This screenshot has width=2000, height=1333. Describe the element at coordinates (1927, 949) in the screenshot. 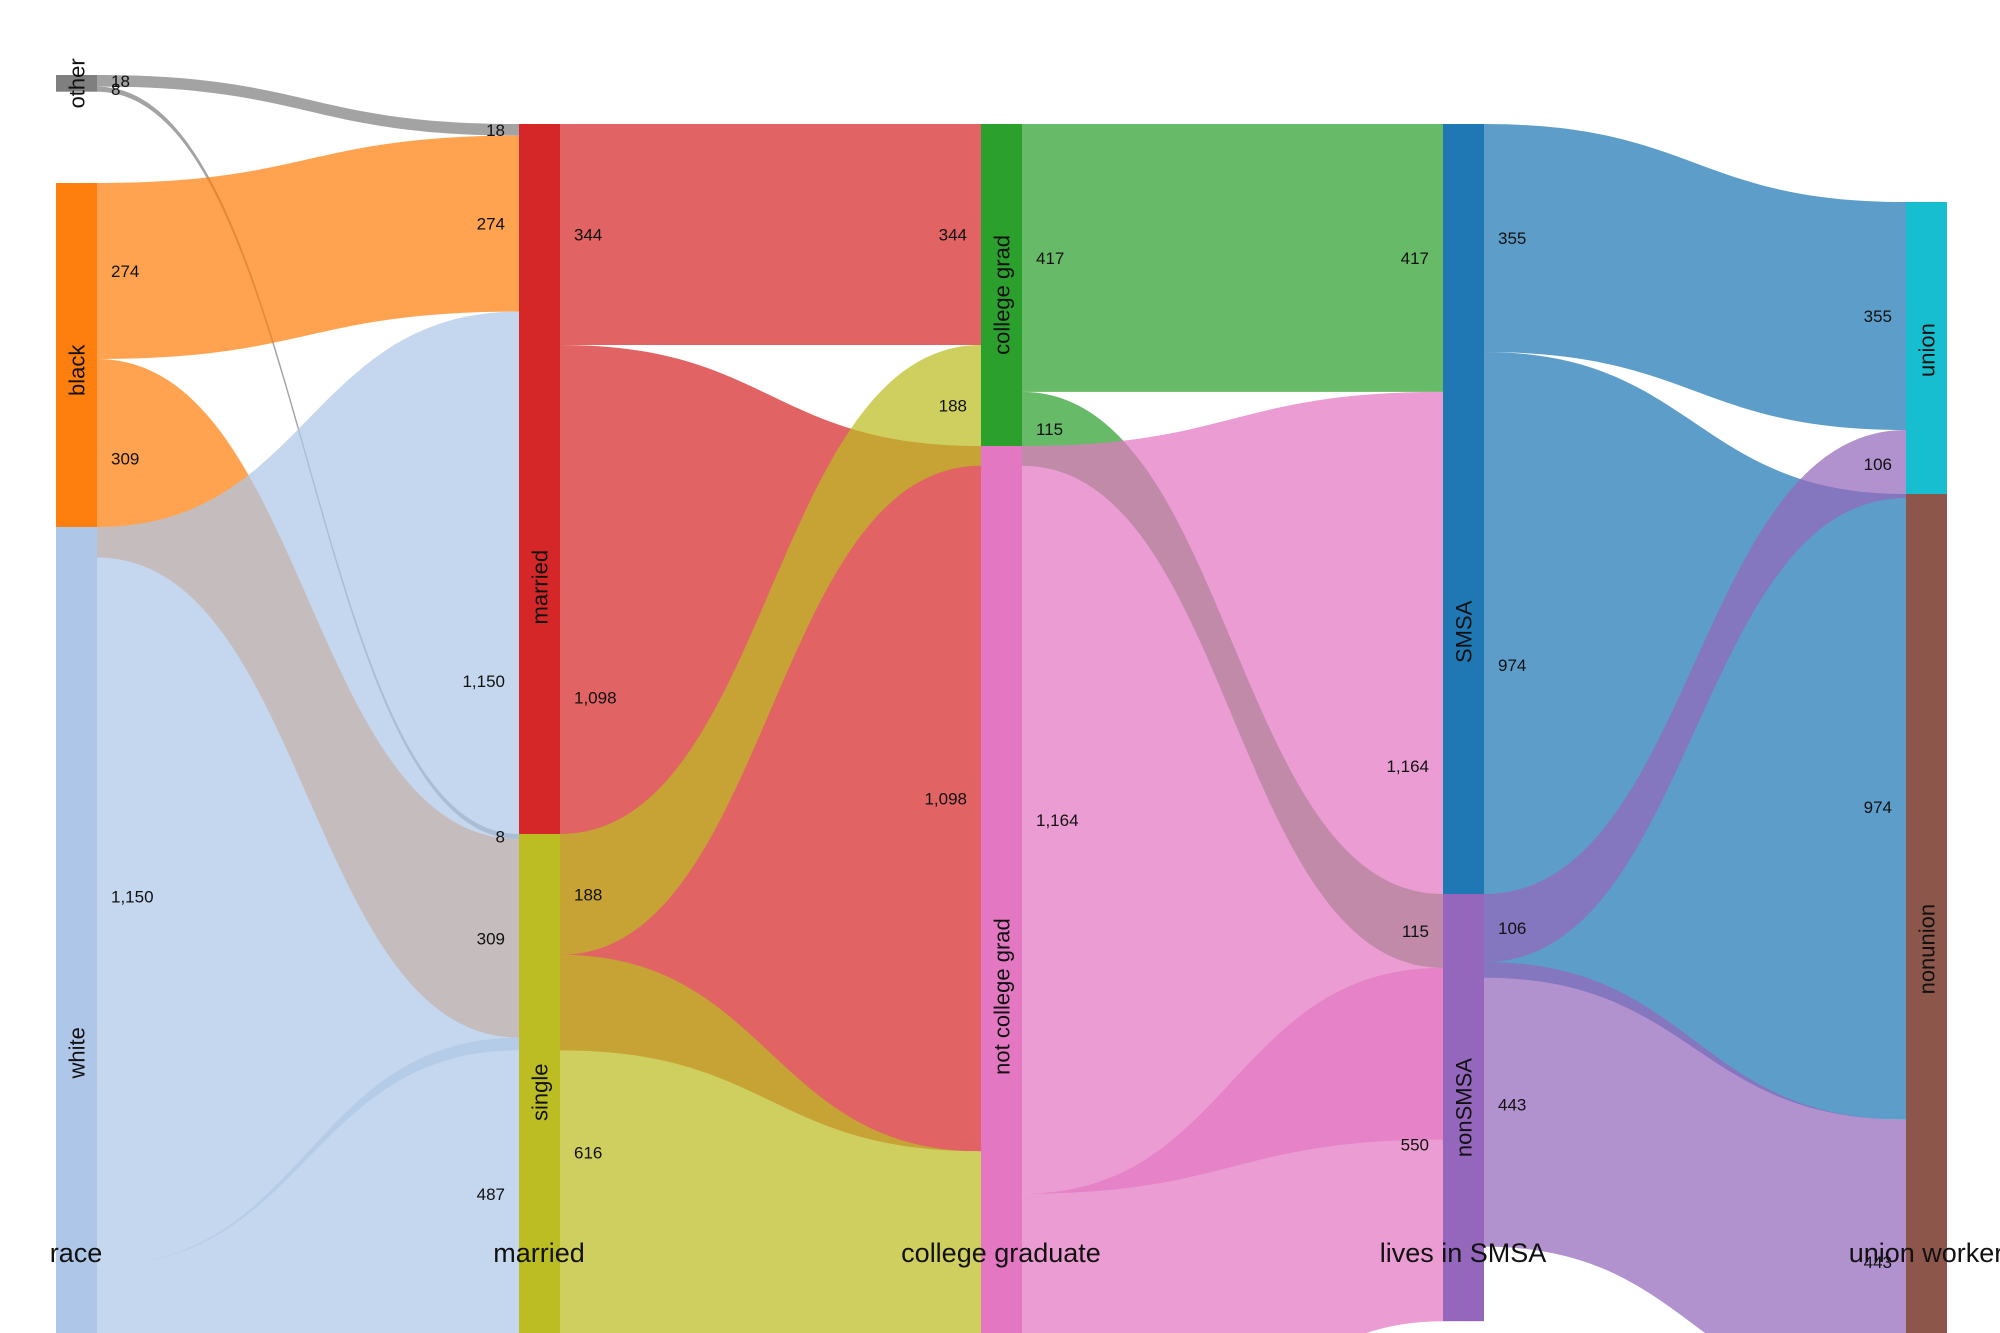

I see `node-label-nonunion: nonunion` at that location.